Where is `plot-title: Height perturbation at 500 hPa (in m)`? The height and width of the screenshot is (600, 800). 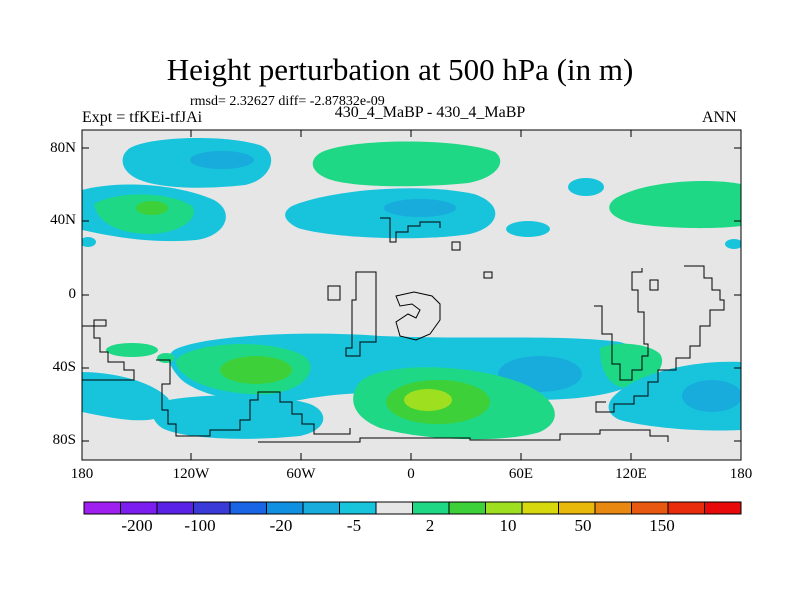 plot-title: Height perturbation at 500 hPa (in m) is located at coordinates (400, 69).